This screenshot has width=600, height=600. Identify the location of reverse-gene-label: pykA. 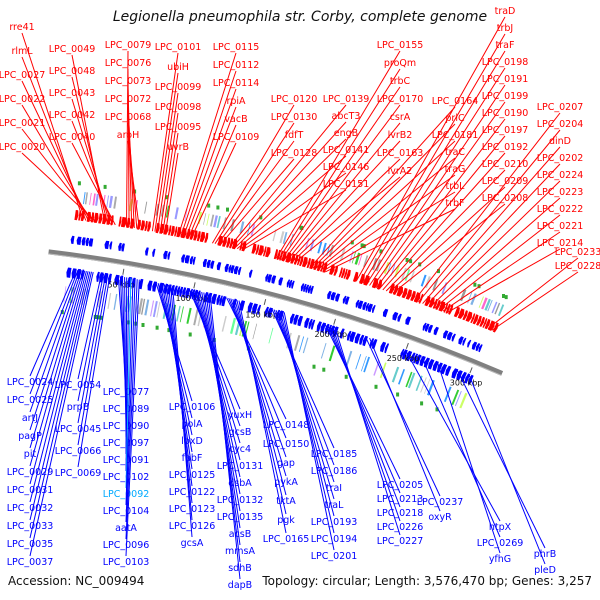
(286, 482).